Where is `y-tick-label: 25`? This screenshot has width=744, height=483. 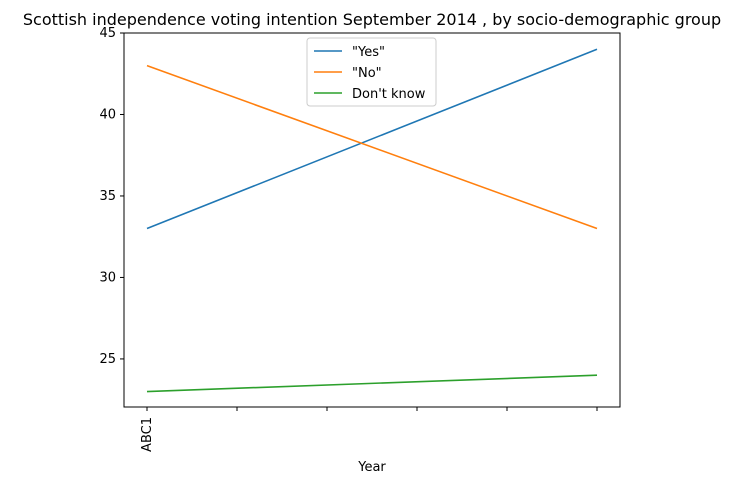 y-tick-label: 25 is located at coordinates (107, 359).